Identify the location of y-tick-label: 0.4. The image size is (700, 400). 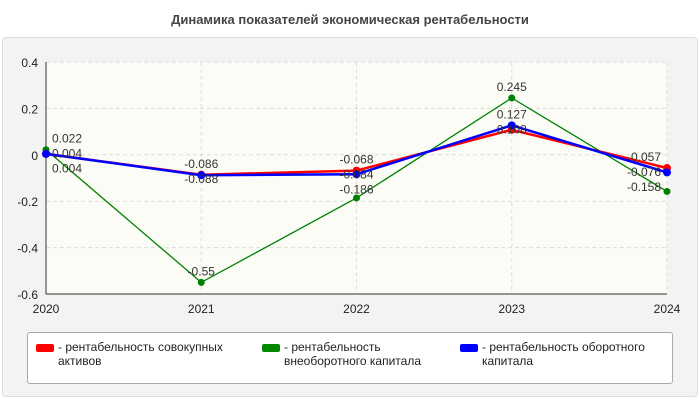
(29, 63).